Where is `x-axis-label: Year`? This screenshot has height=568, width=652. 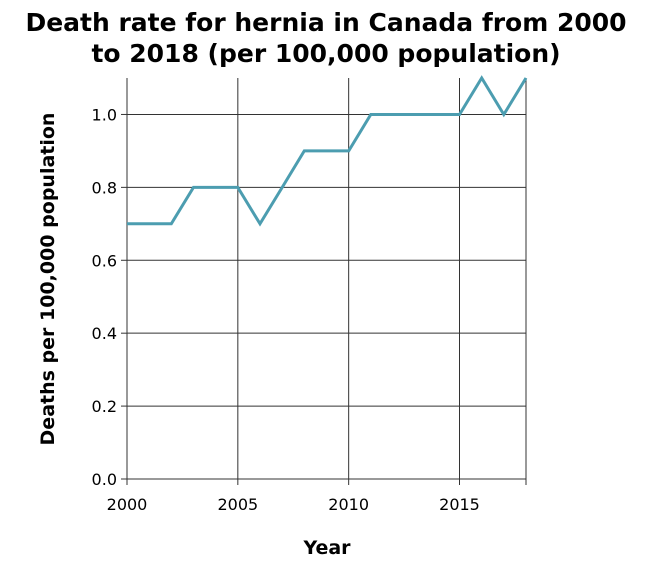
x-axis-label: Year is located at coordinates (326, 548).